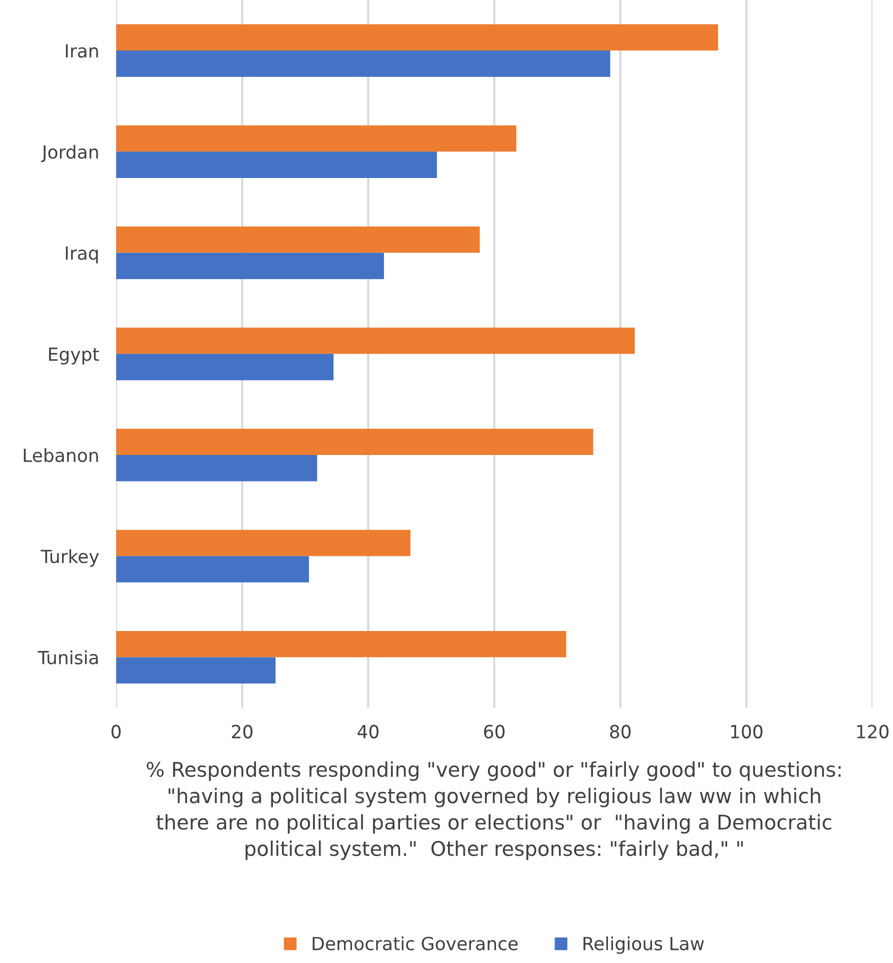 This screenshot has height=963, width=893. Describe the element at coordinates (116, 731) in the screenshot. I see `x-tick-label: 0` at that location.